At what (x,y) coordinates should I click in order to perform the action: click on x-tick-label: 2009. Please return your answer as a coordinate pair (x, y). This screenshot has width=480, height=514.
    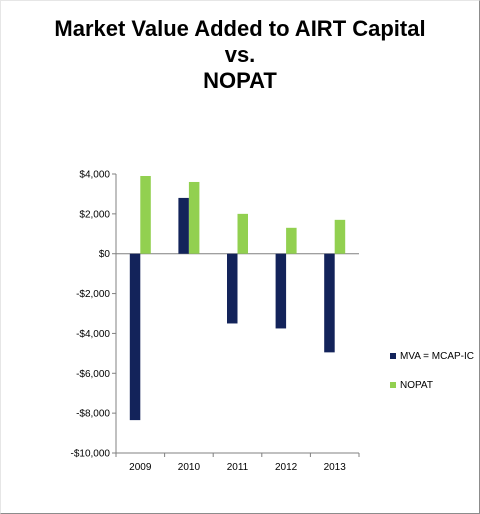
    Looking at the image, I should click on (140, 467).